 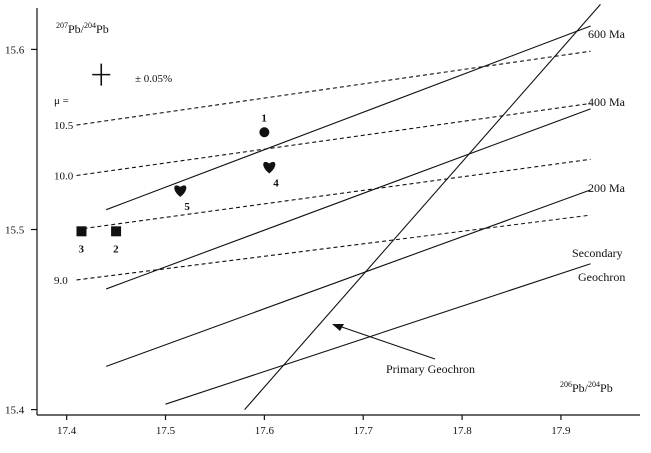 What do you see at coordinates (166, 431) in the screenshot?
I see `x-tick-label: 17.5` at bounding box center [166, 431].